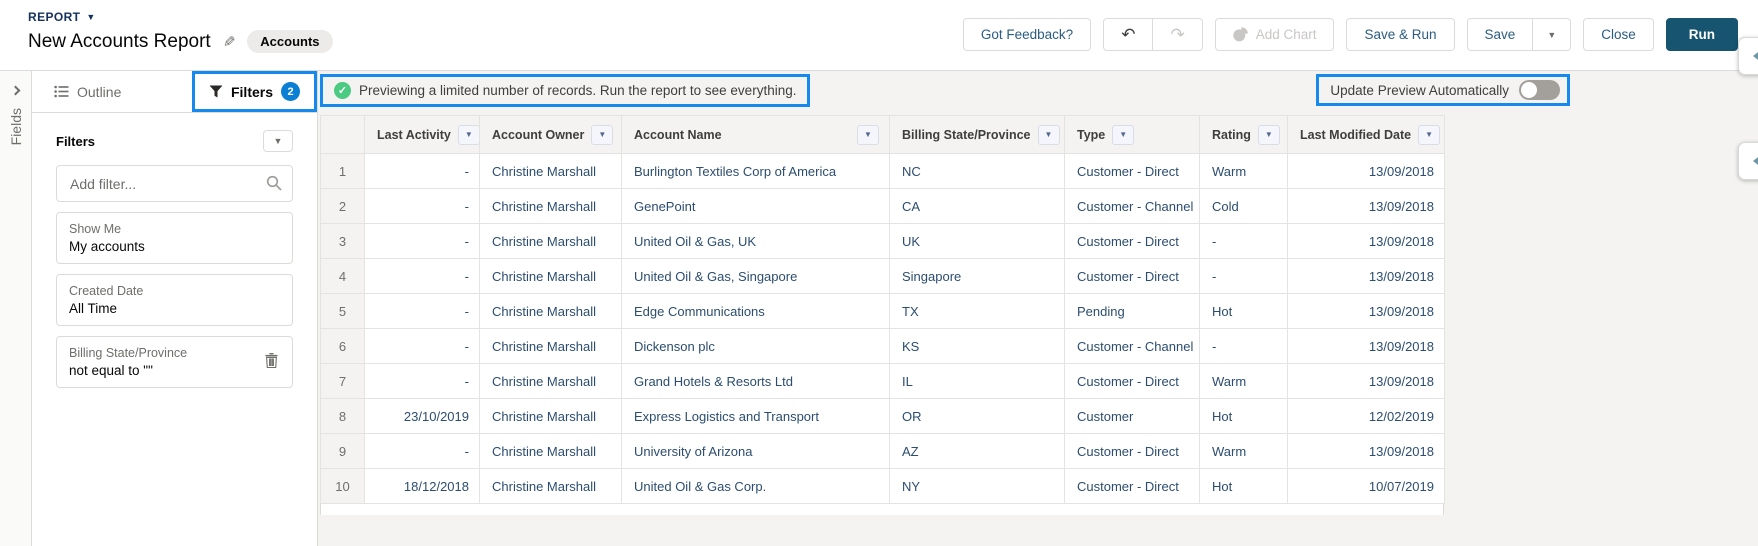  I want to click on filter-field-label: Created Date, so click(106, 291).